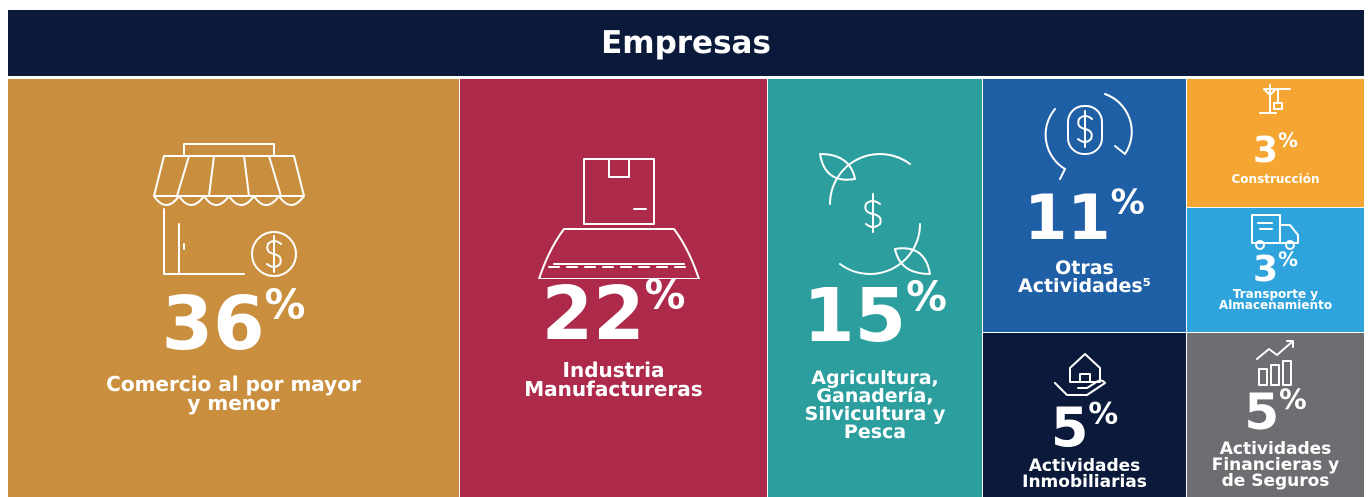 This screenshot has width=1372, height=497. Describe the element at coordinates (228, 210) in the screenshot. I see `icon-store` at that location.